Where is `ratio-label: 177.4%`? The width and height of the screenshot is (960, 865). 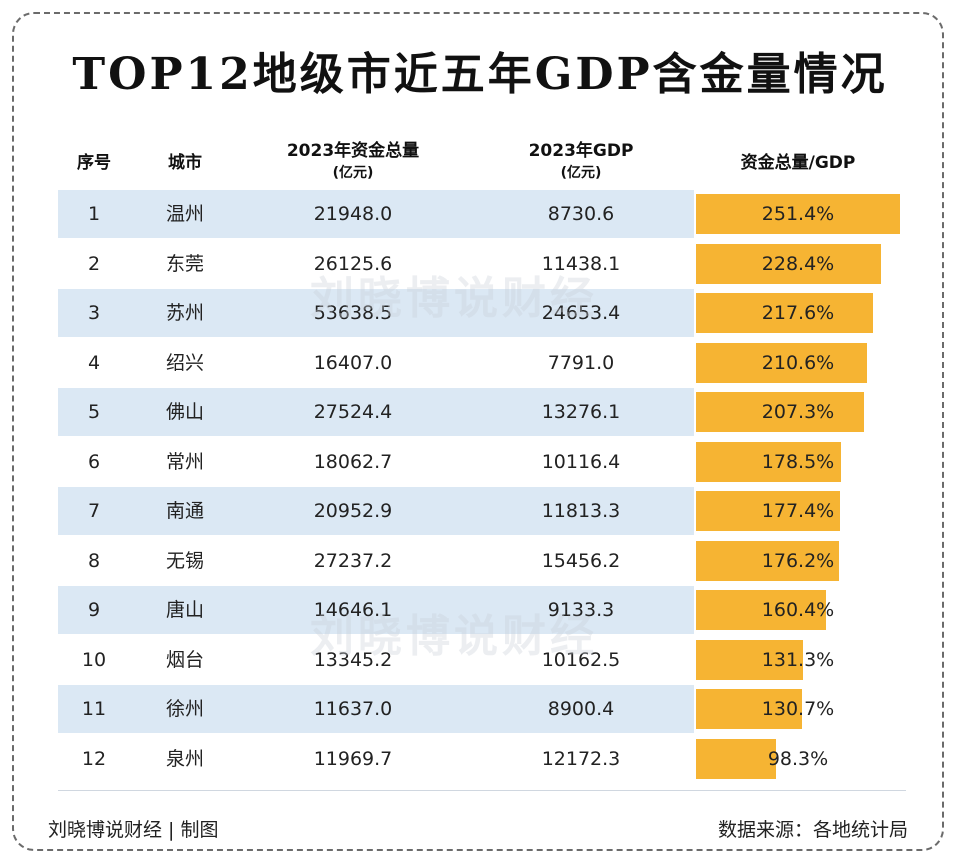 ratio-label: 177.4% is located at coordinates (798, 511).